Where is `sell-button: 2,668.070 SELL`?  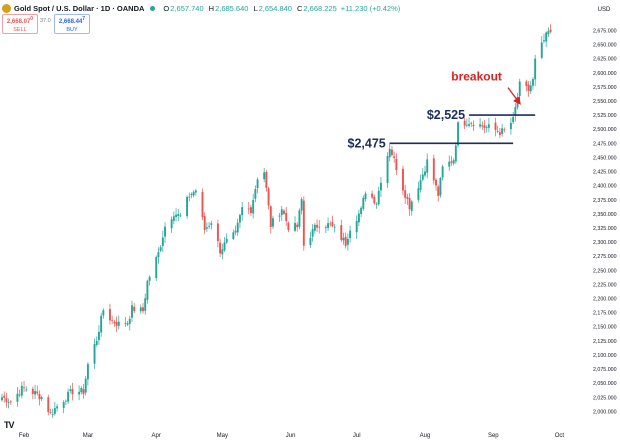
sell-button: 2,668.070 SELL is located at coordinates (20, 24).